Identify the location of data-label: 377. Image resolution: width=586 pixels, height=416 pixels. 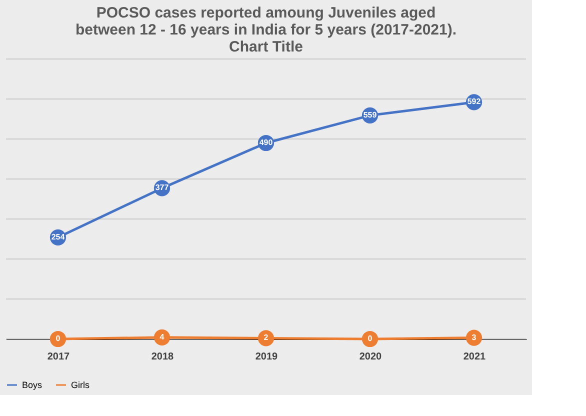
(162, 187).